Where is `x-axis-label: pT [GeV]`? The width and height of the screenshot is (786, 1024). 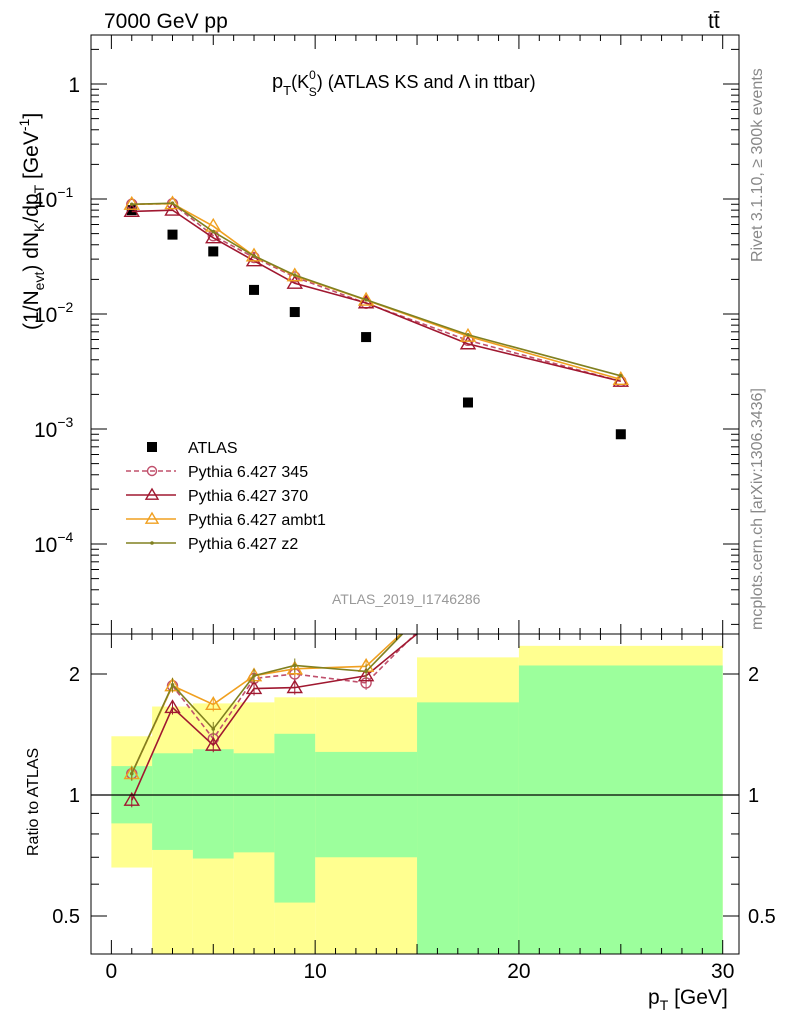
x-axis-label: pT [GeV] is located at coordinates (688, 999).